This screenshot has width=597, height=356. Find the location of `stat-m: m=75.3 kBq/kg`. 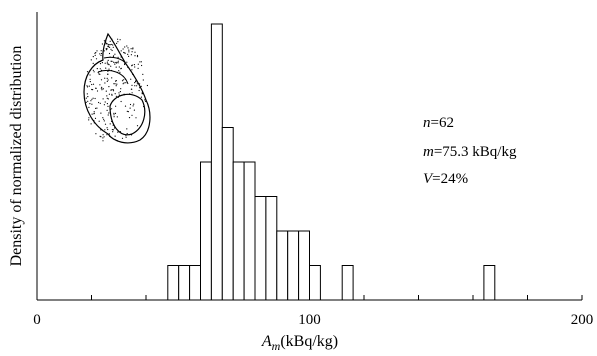

stat-m: m=75.3 kBq/kg is located at coordinates (470, 152).